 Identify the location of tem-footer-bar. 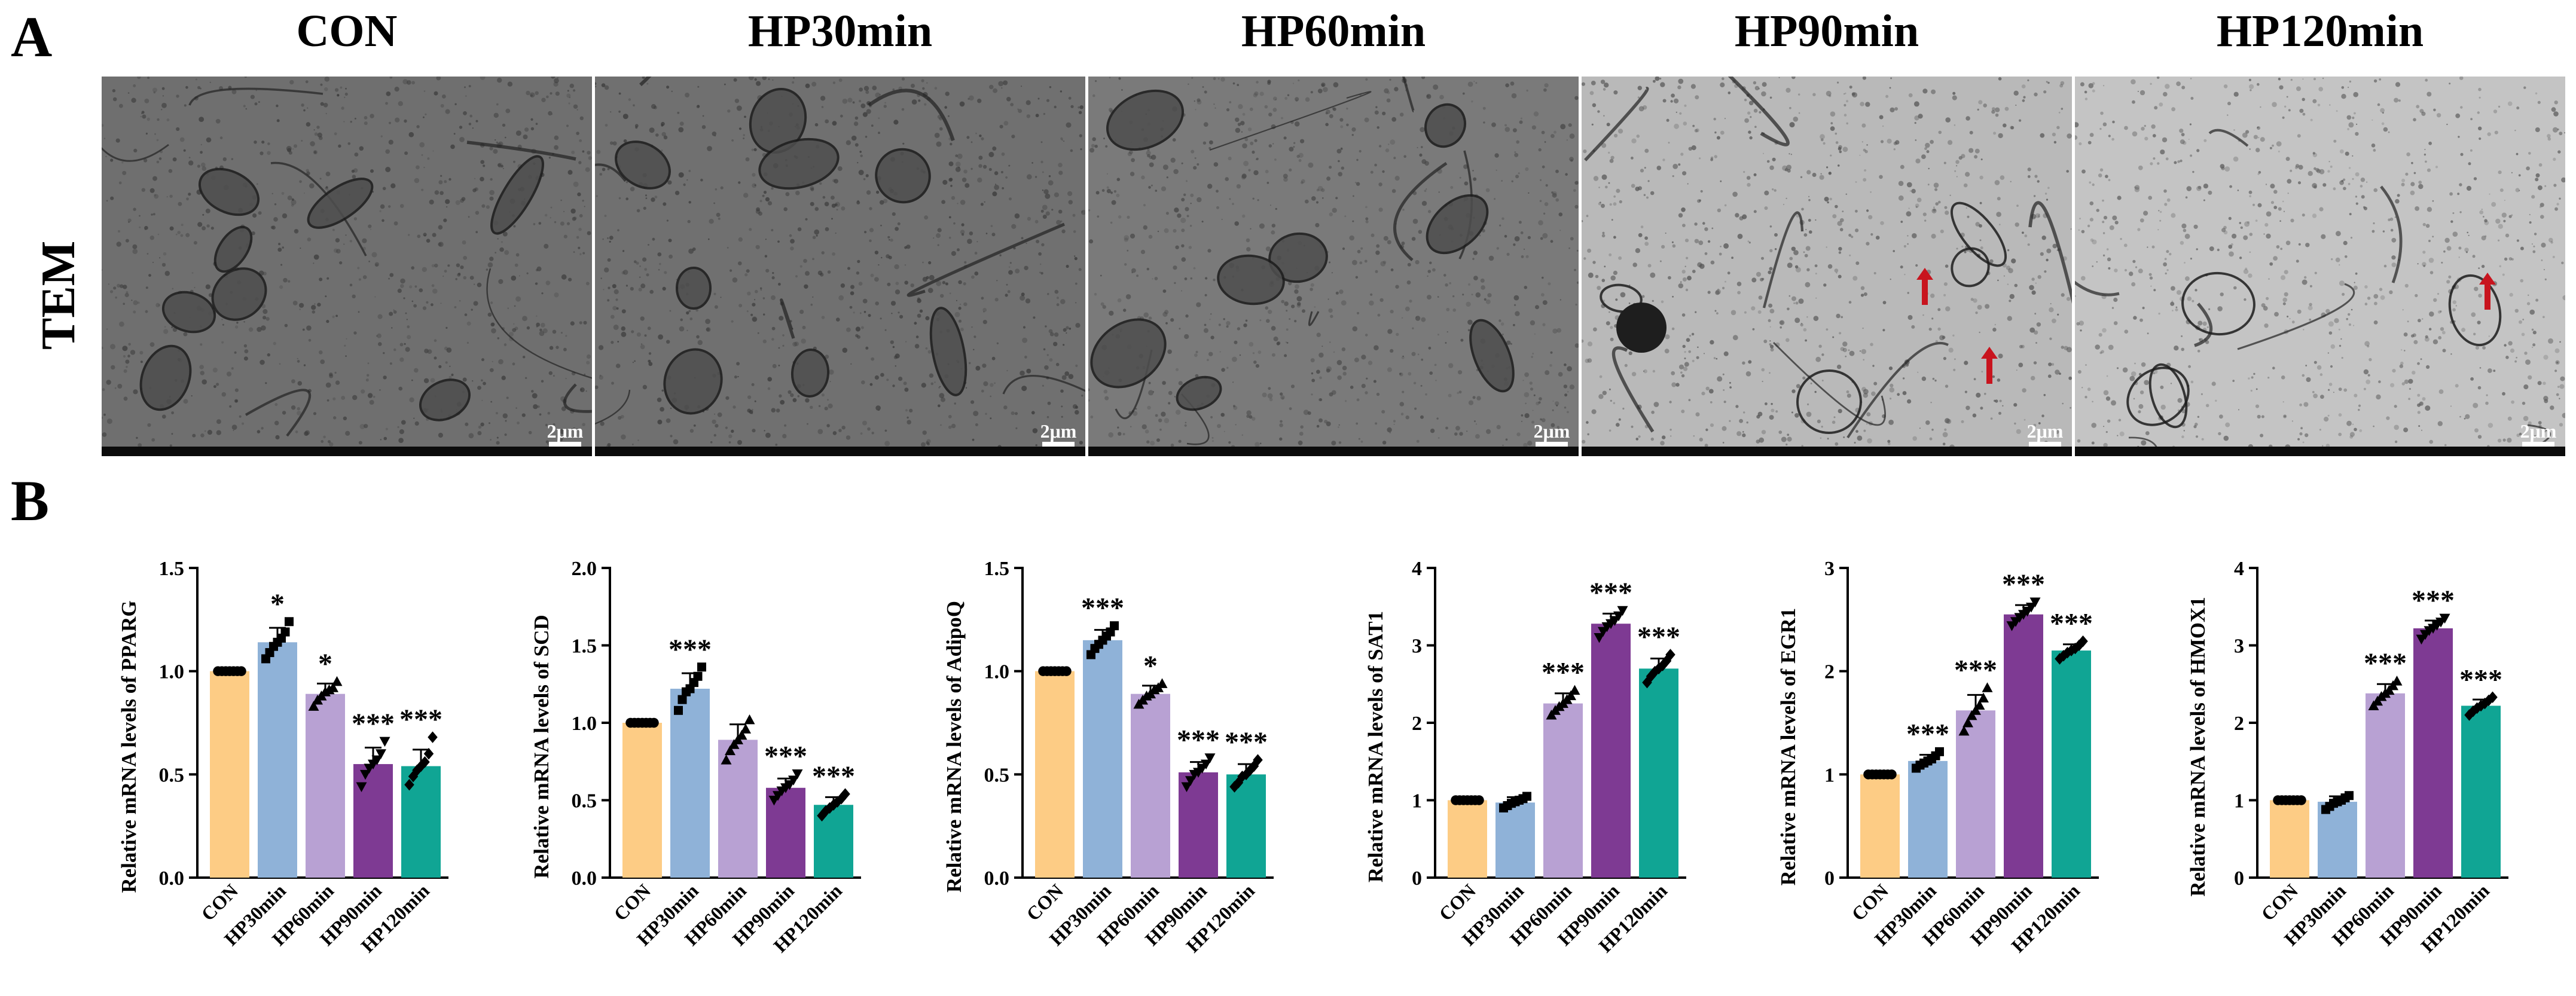
(347, 451).